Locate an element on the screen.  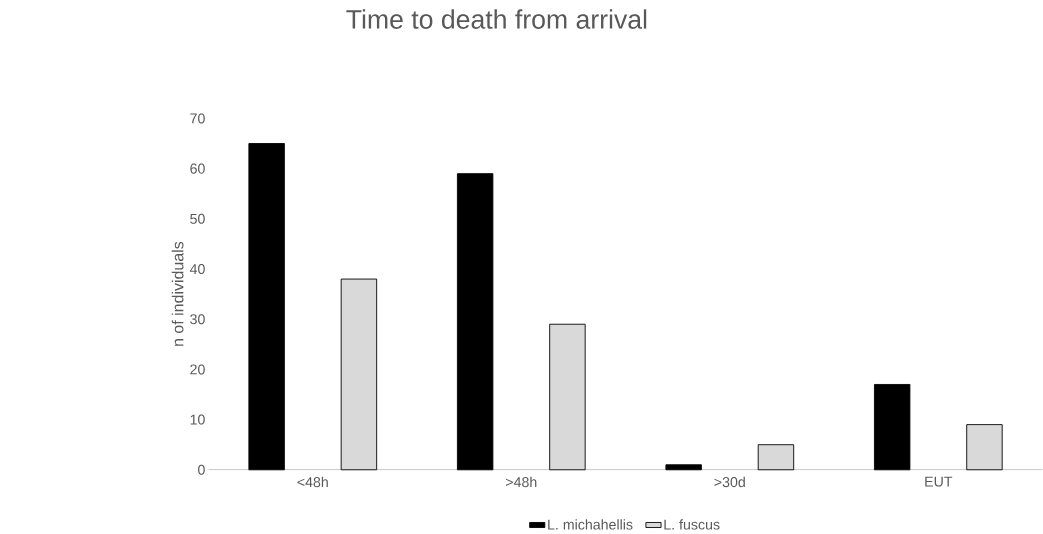
x-tick-label: >30d is located at coordinates (729, 481).